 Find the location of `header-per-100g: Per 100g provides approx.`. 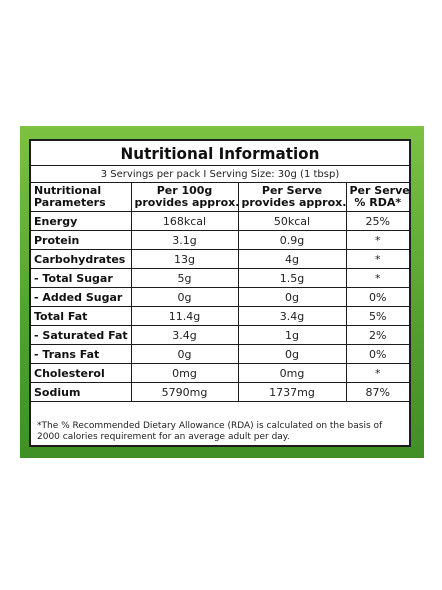

header-per-100g: Per 100g provides approx. is located at coordinates (184, 197).